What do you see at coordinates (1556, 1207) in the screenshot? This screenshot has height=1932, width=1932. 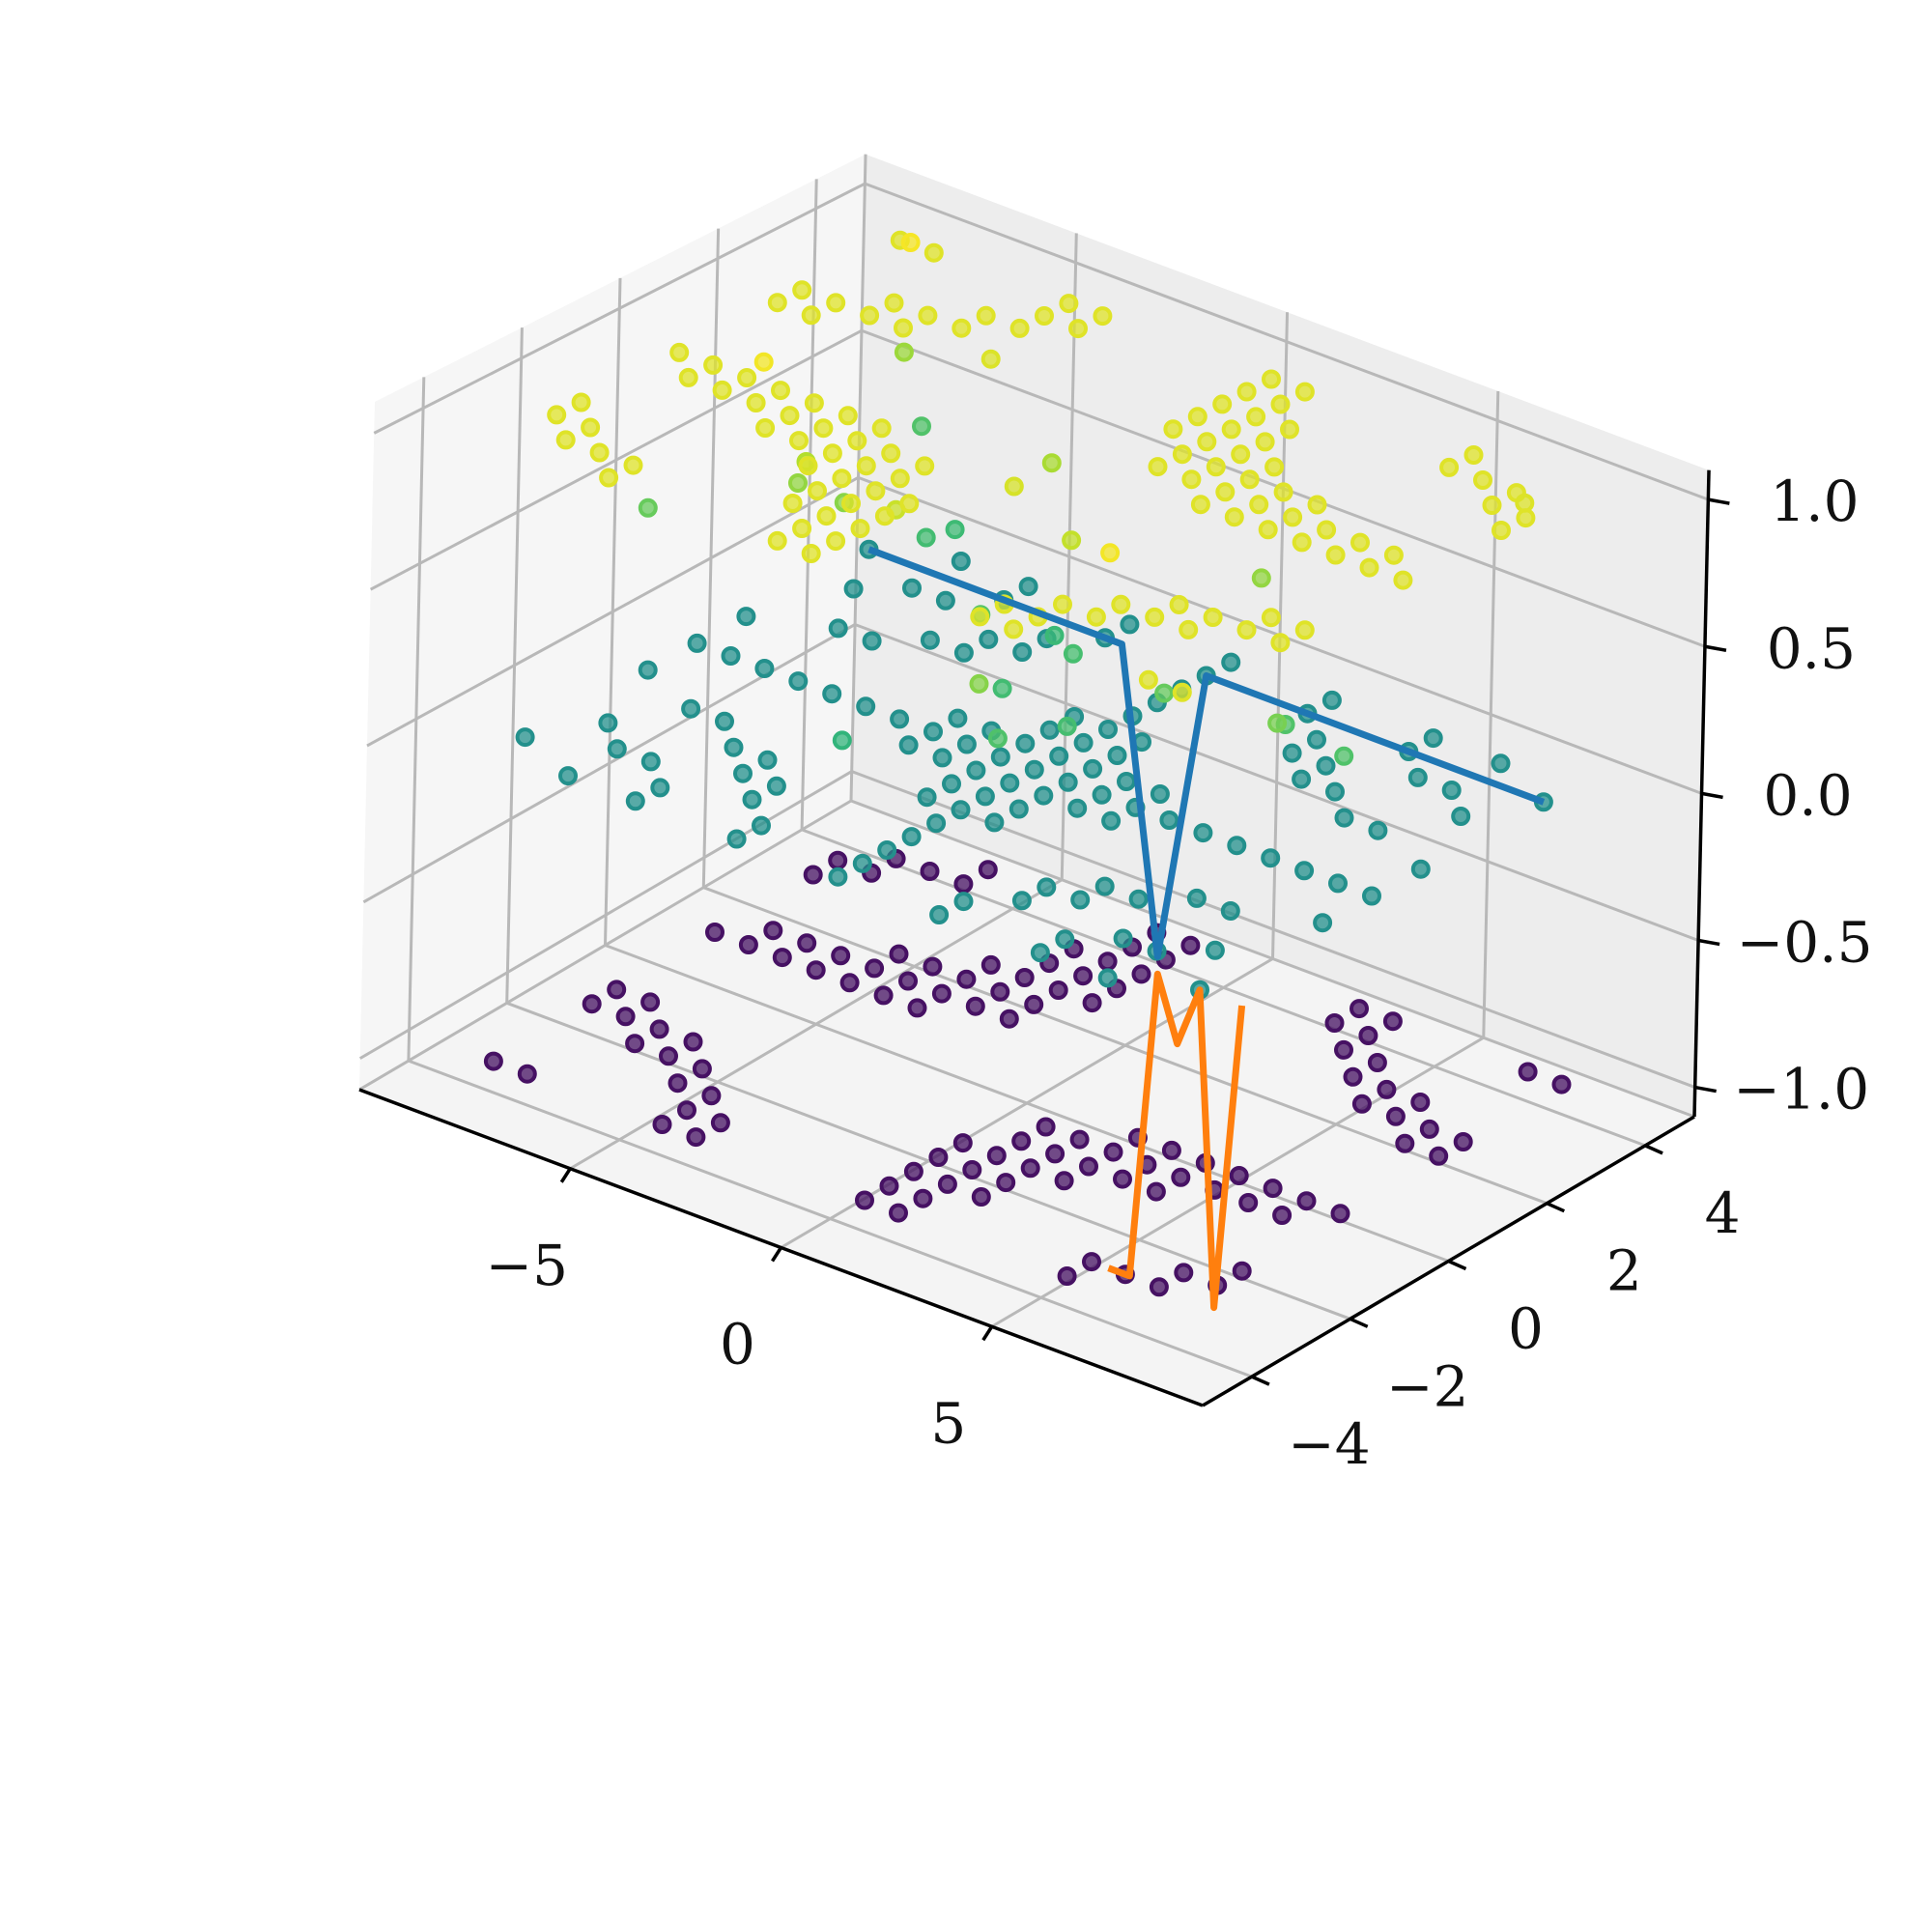 I see `y-tick-3-tick` at bounding box center [1556, 1207].